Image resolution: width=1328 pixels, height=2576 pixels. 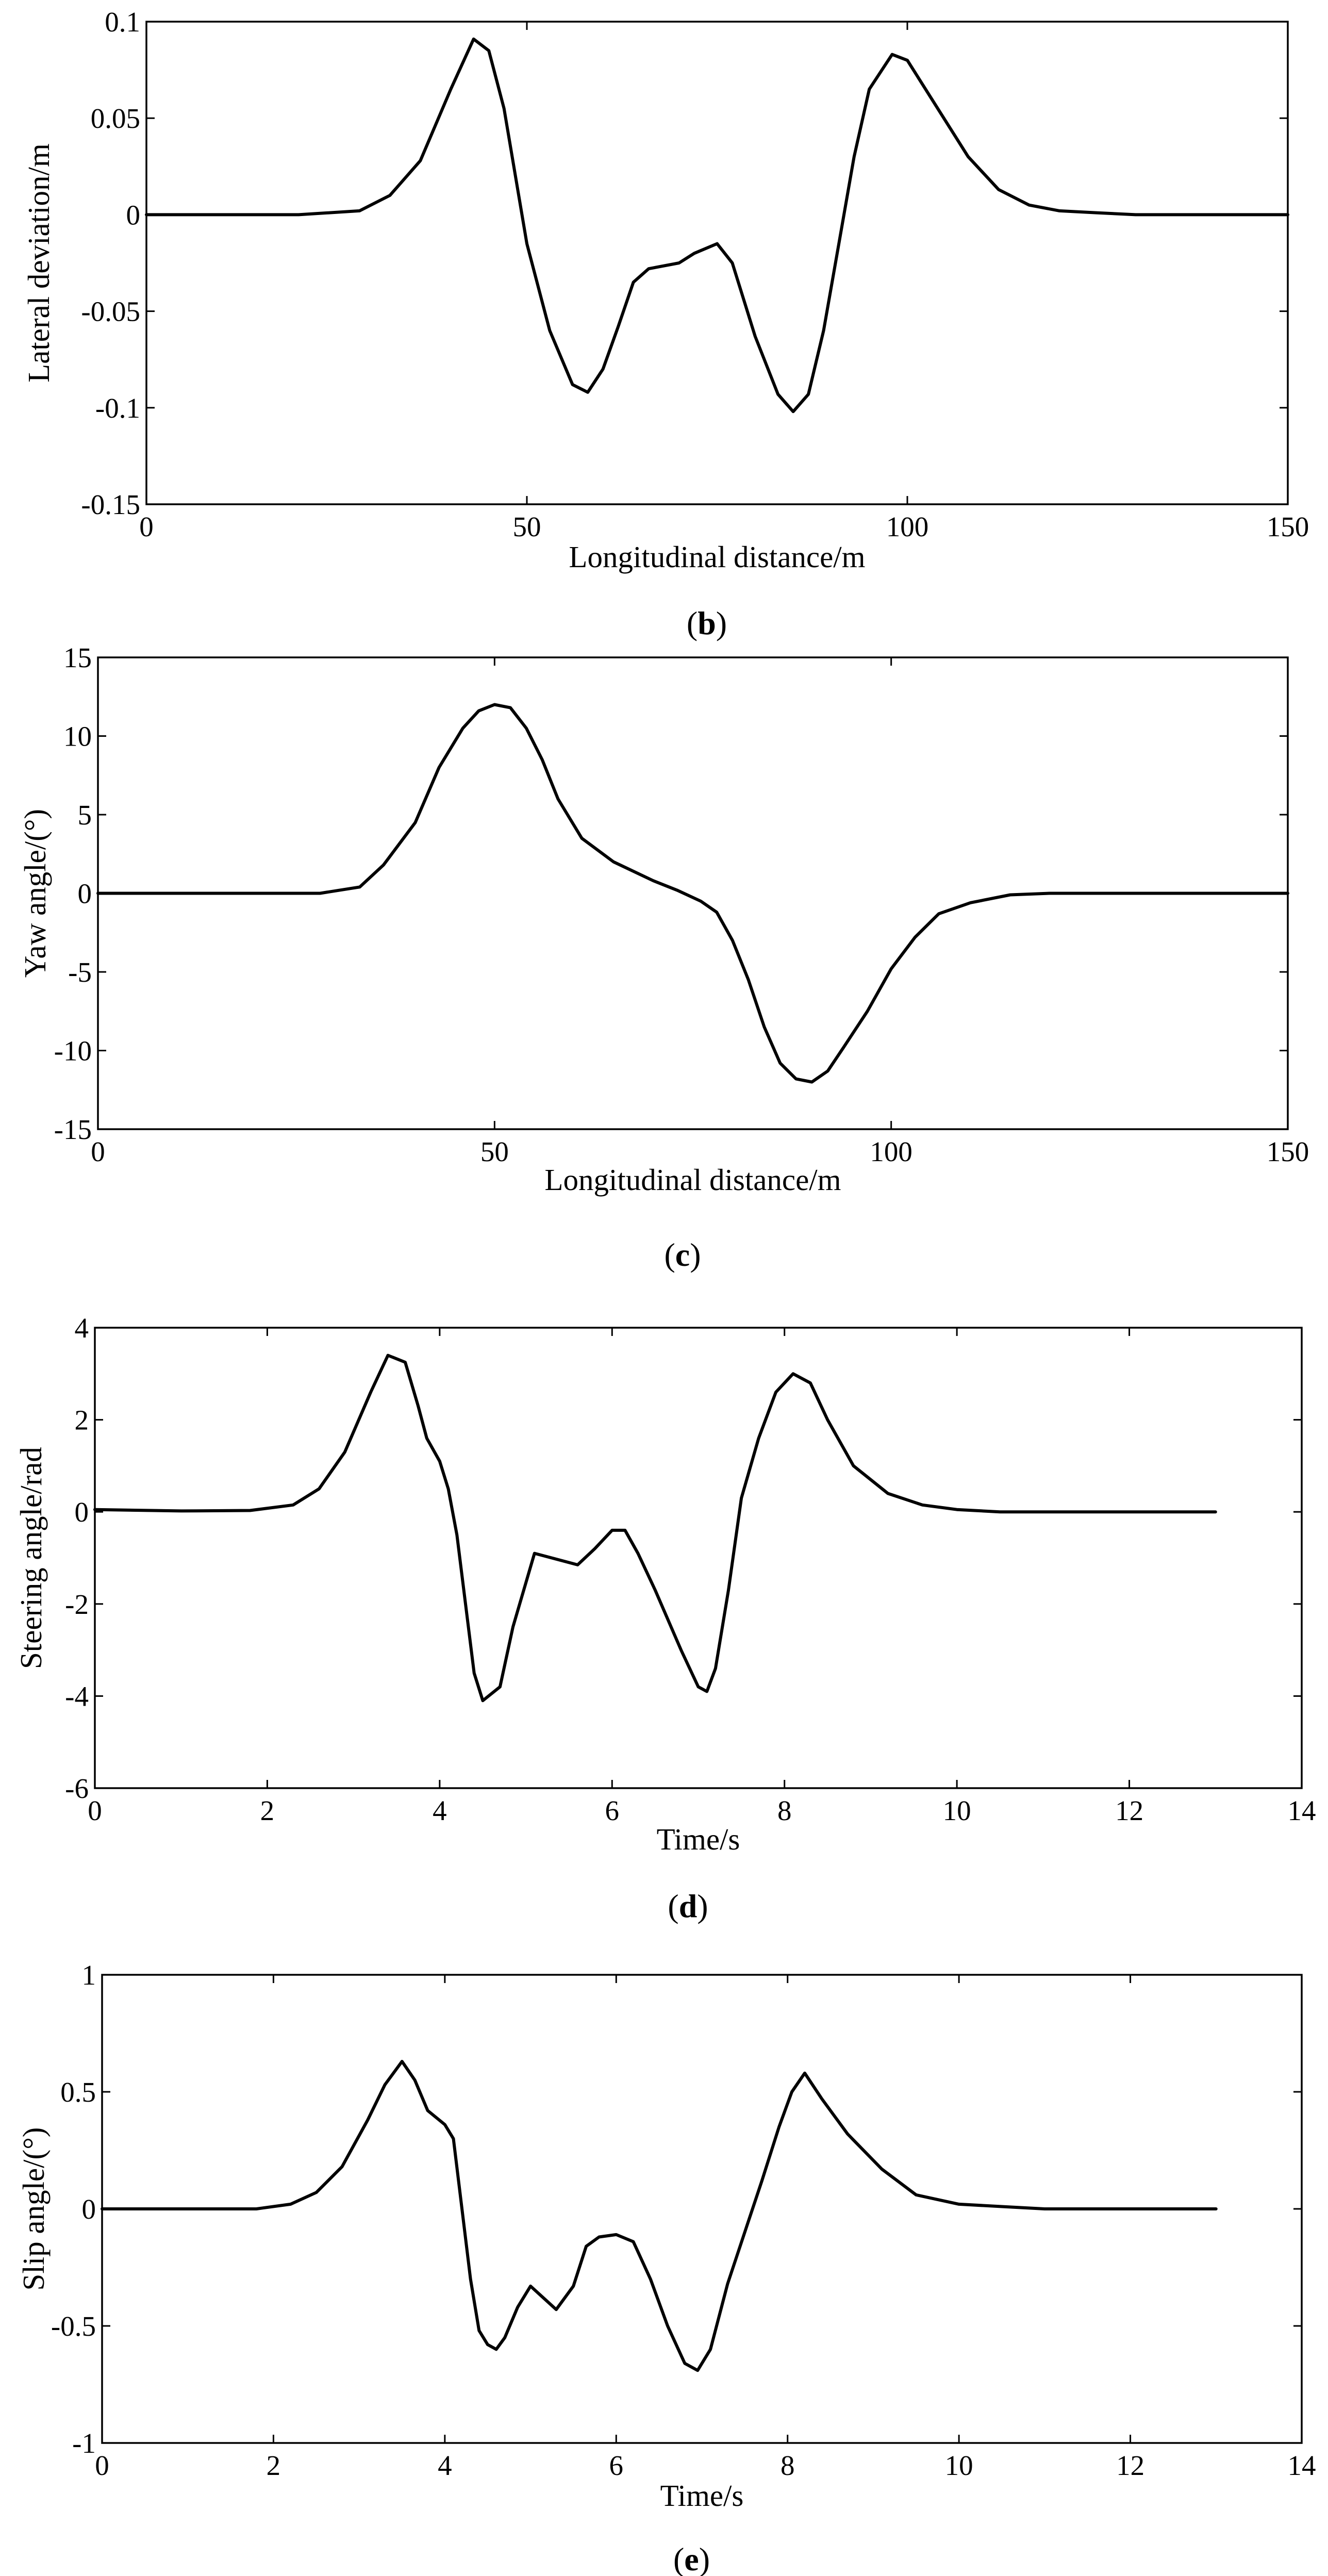 I want to click on y-axis-label: Steering angle/rad, so click(x=31, y=1558).